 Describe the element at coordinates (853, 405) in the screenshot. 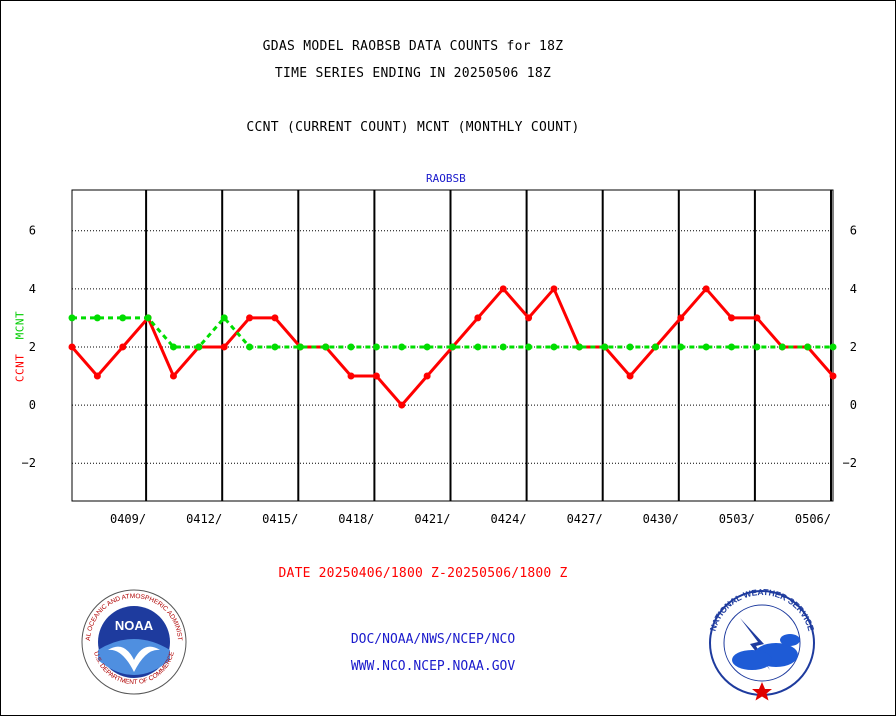

I see `y-tick-label-right: 0` at that location.